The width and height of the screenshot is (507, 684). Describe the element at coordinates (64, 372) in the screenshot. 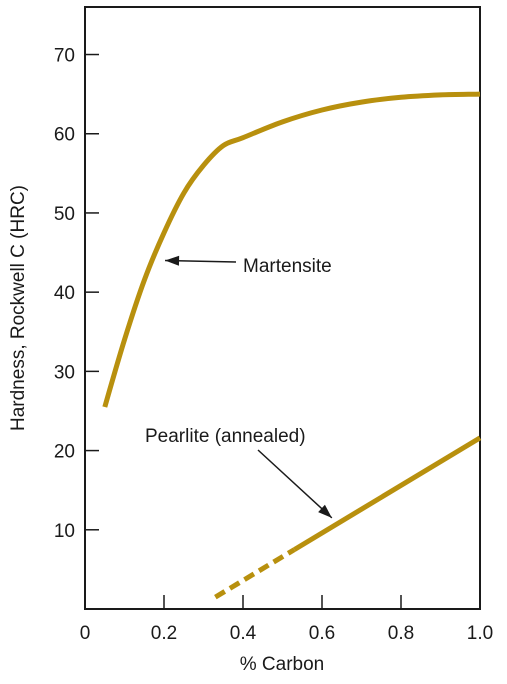

I see `y-tick-label-30: 30` at that location.